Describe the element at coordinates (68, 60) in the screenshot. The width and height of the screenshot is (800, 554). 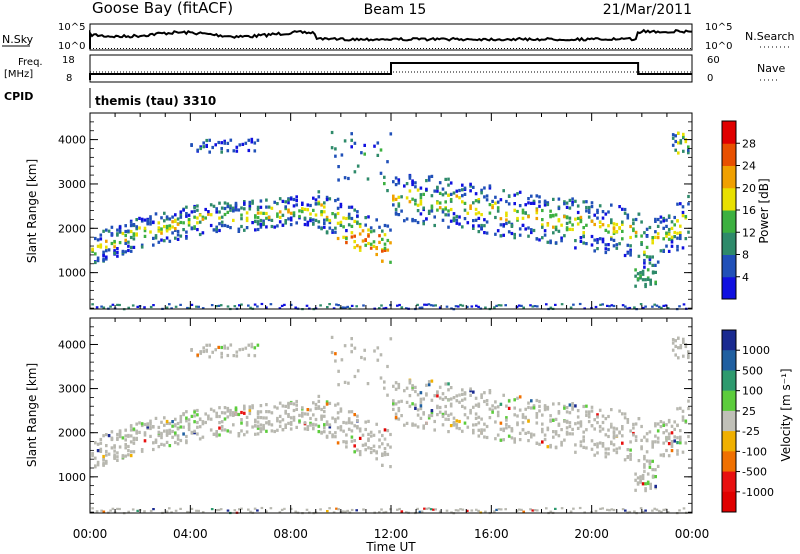
I see `freq-tick-high: 18` at that location.